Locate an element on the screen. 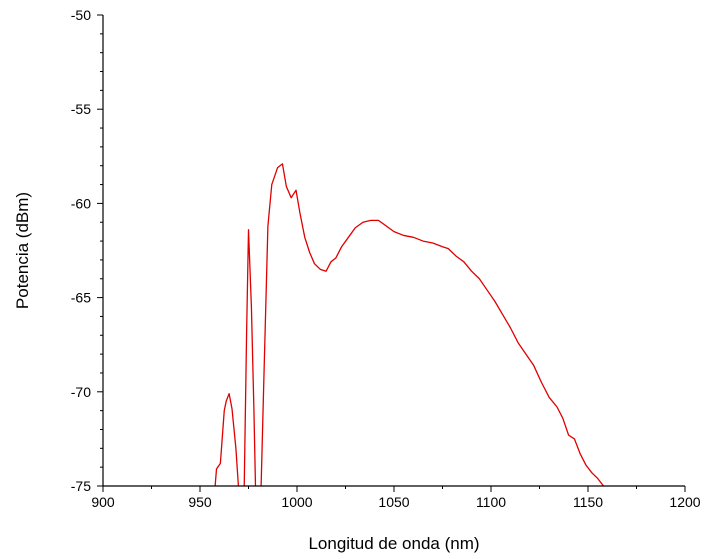 The width and height of the screenshot is (704, 559). y-axis-title: Potencia (dBm) is located at coordinates (22, 250).